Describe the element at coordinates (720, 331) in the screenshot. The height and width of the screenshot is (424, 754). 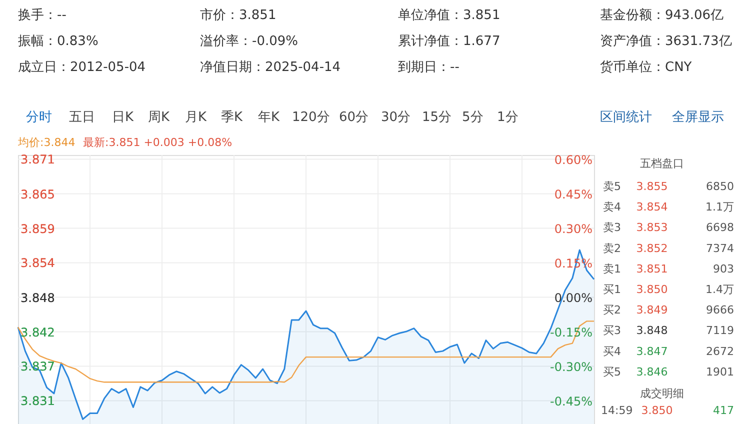
I see `text: 7119` at that location.